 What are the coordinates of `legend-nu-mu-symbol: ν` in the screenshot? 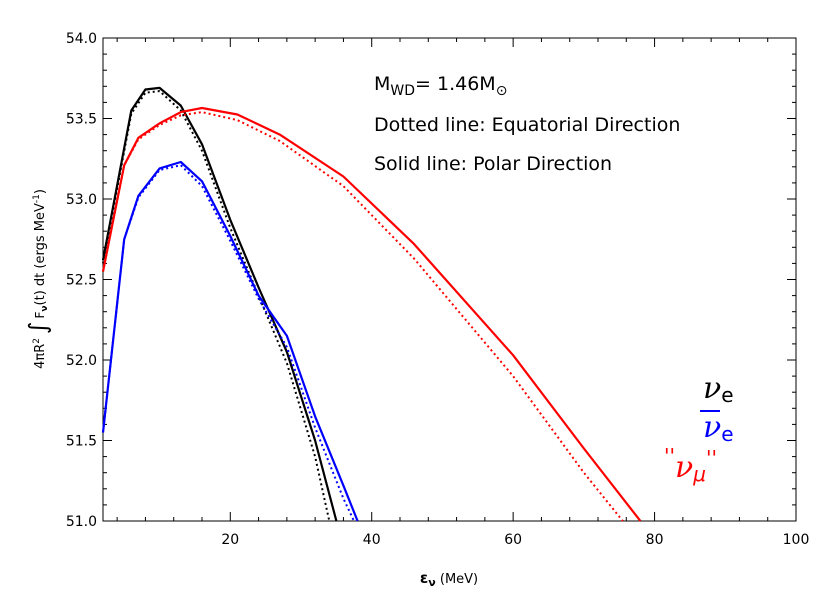 It's located at (684, 467).